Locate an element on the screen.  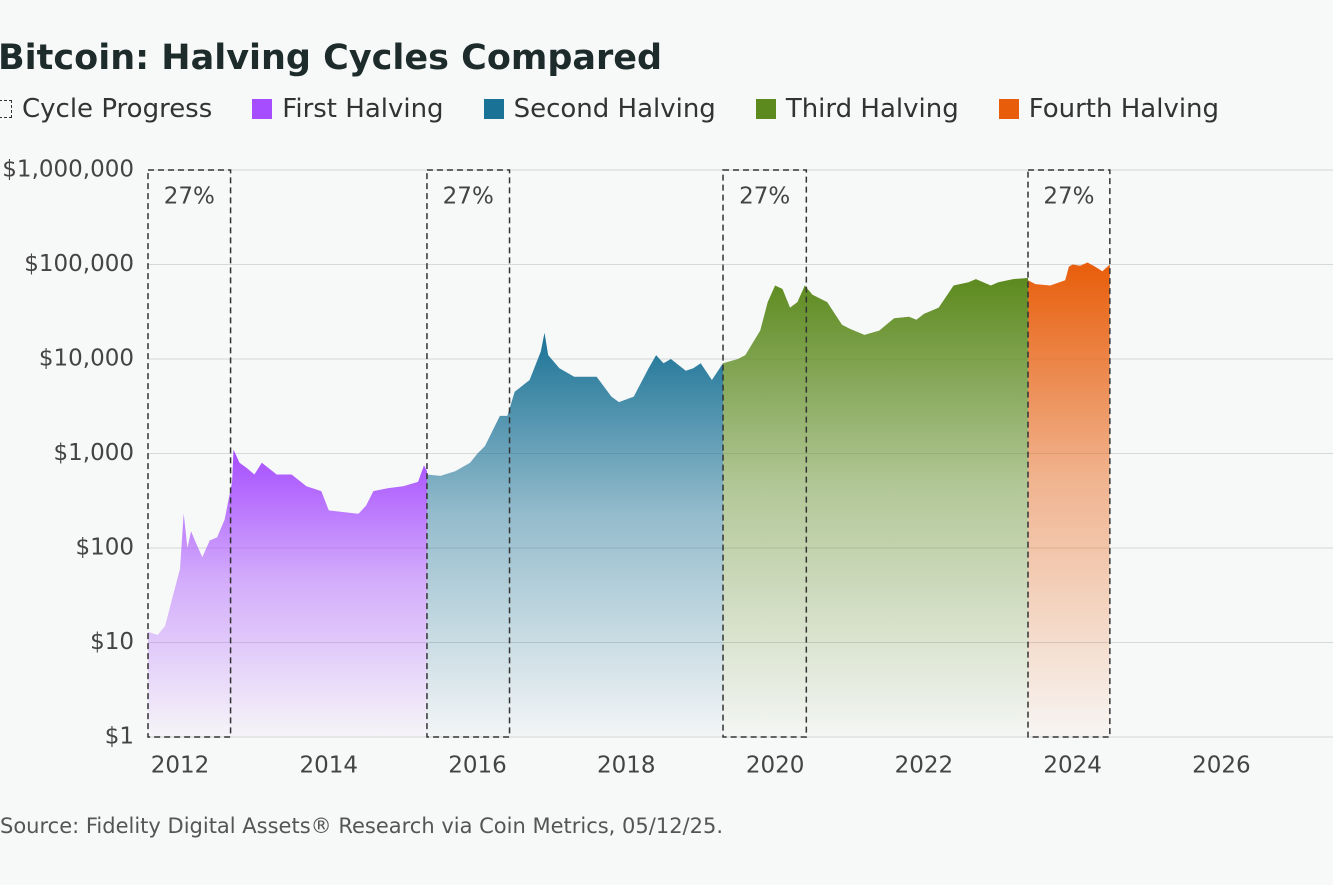
x-tick-label: 2024 is located at coordinates (1072, 766).